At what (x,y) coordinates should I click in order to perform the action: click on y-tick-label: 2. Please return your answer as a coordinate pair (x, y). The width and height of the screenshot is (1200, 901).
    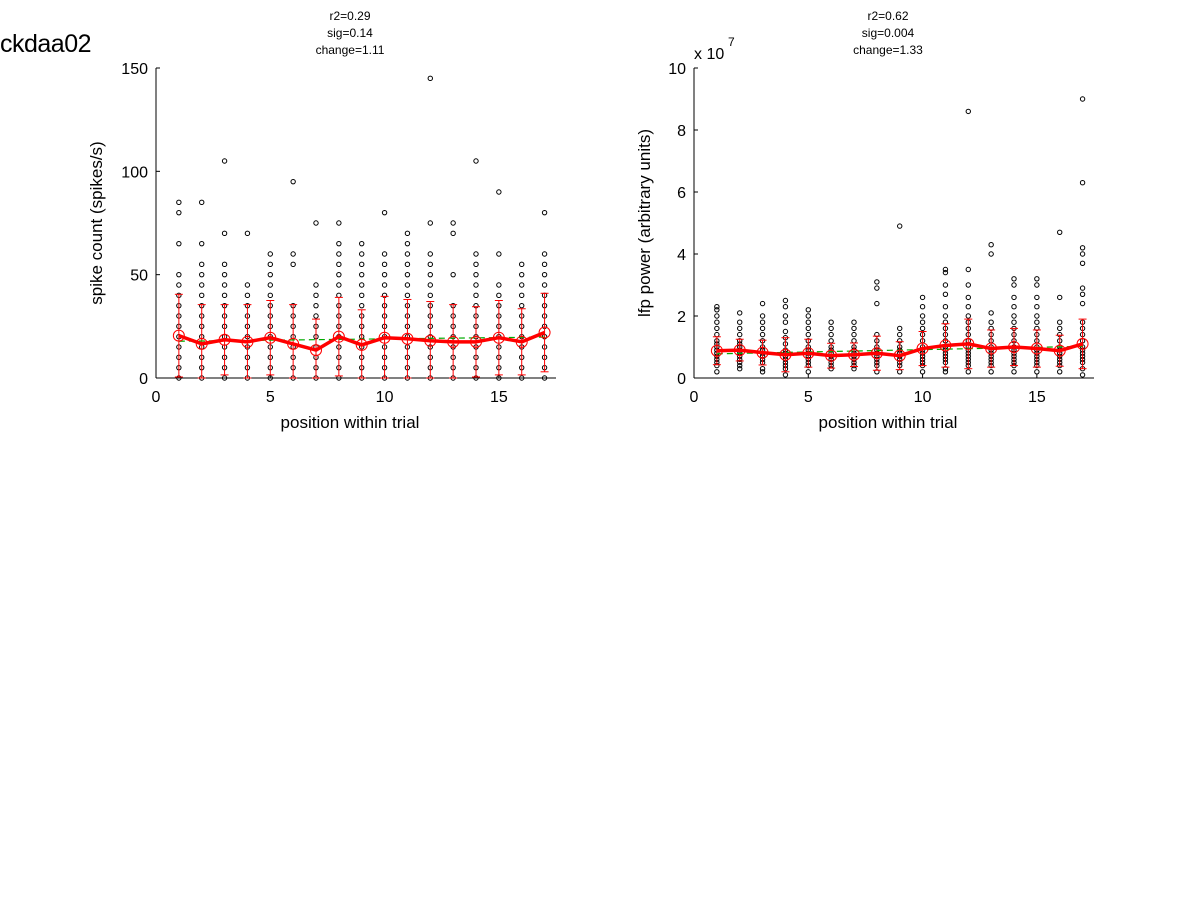
    Looking at the image, I should click on (681, 317).